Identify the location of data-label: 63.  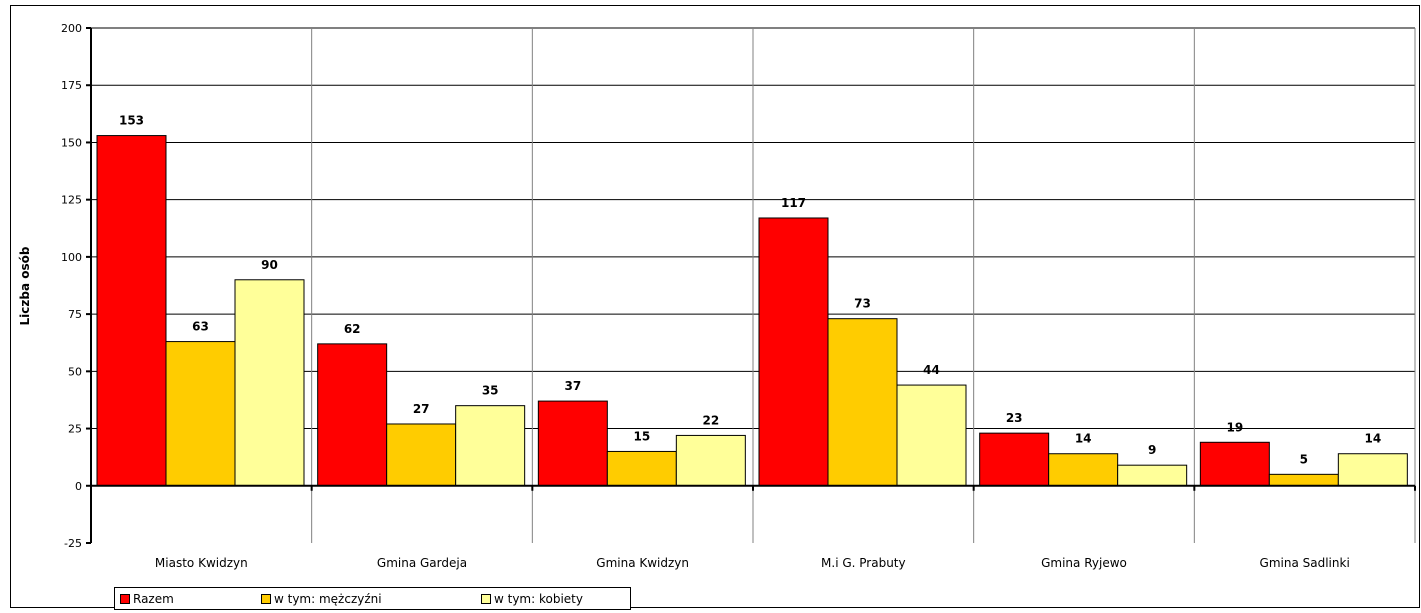
(200, 327).